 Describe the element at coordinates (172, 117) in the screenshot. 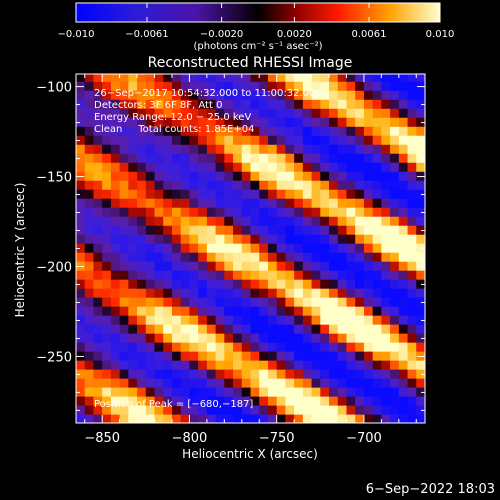

I see `annotation-energy: Energy Range: 12.0 − 25.0 keV` at that location.